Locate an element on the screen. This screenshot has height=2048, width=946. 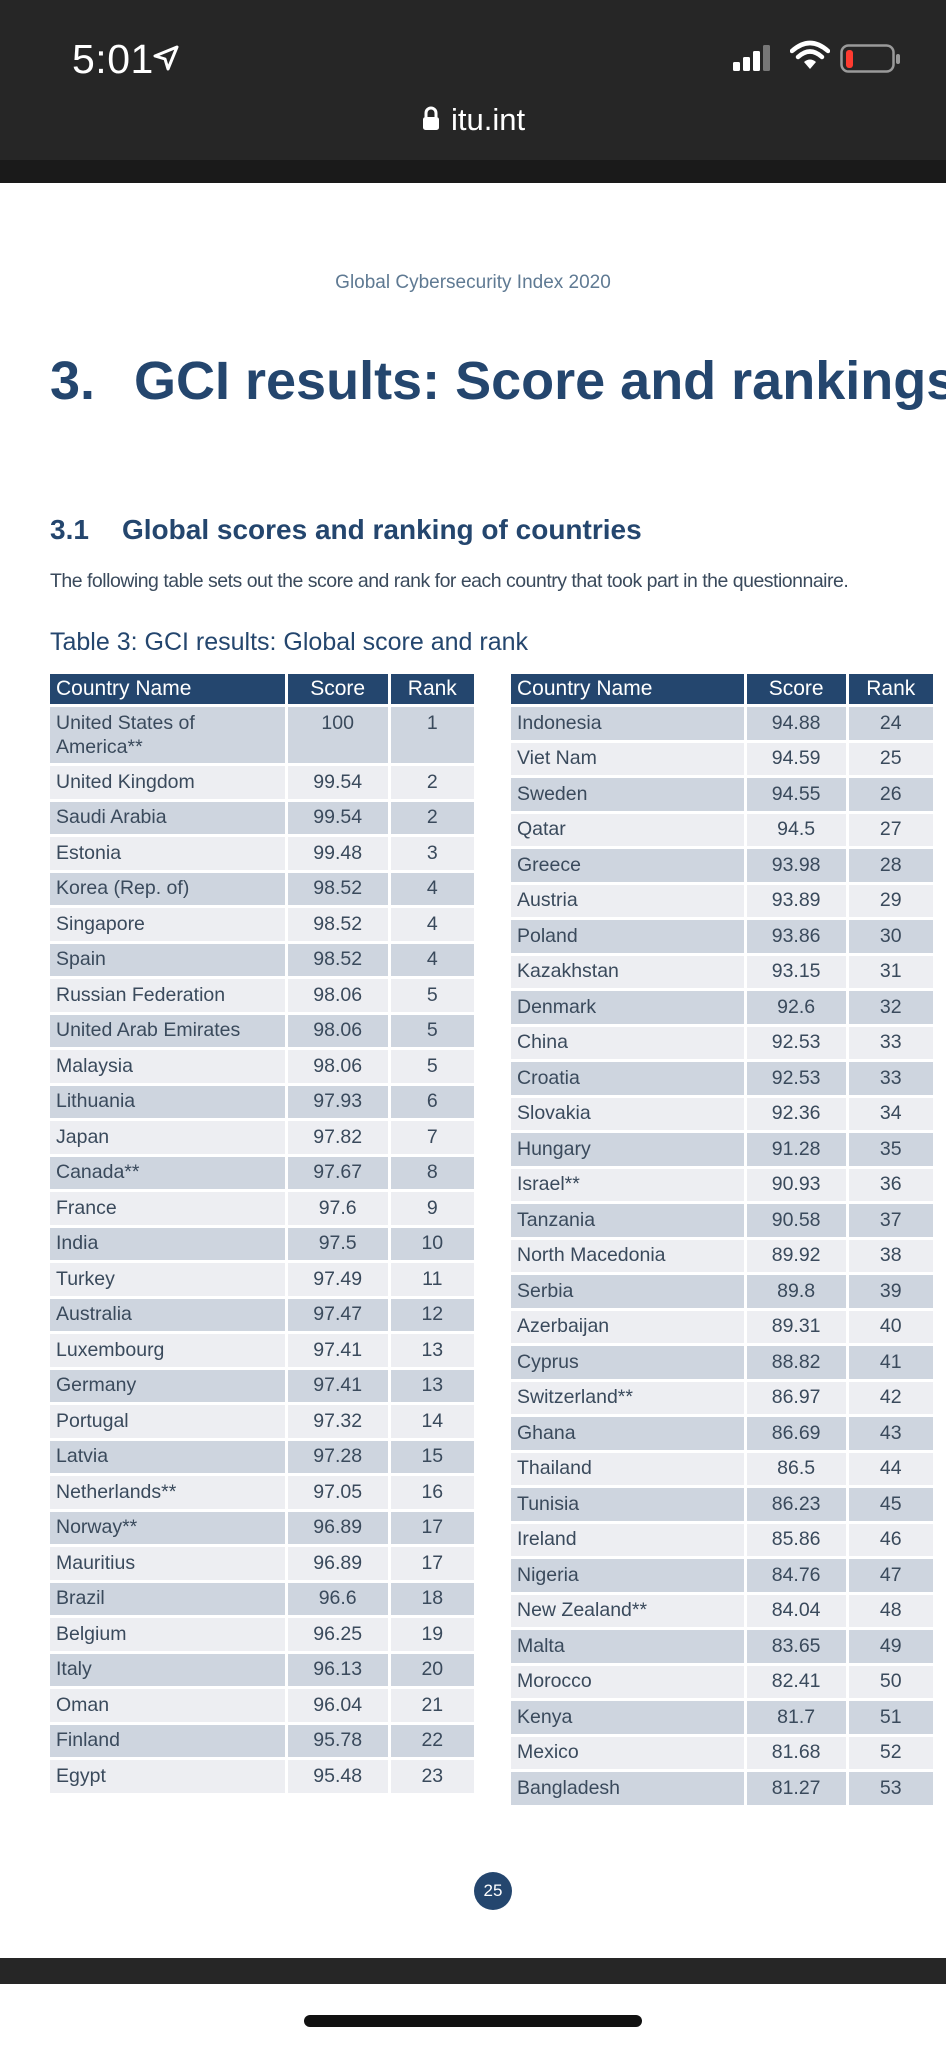
table-row: Germany 97.41 13 is located at coordinates (262, 1385).